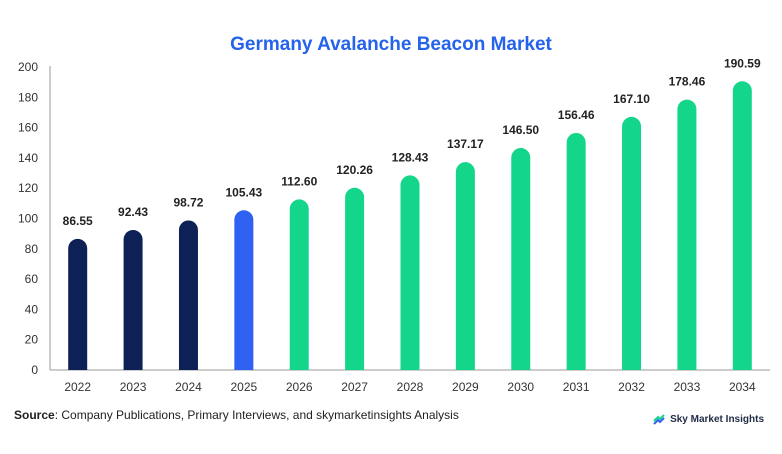  Describe the element at coordinates (687, 82) in the screenshot. I see `data-label-2033: 178.46` at that location.